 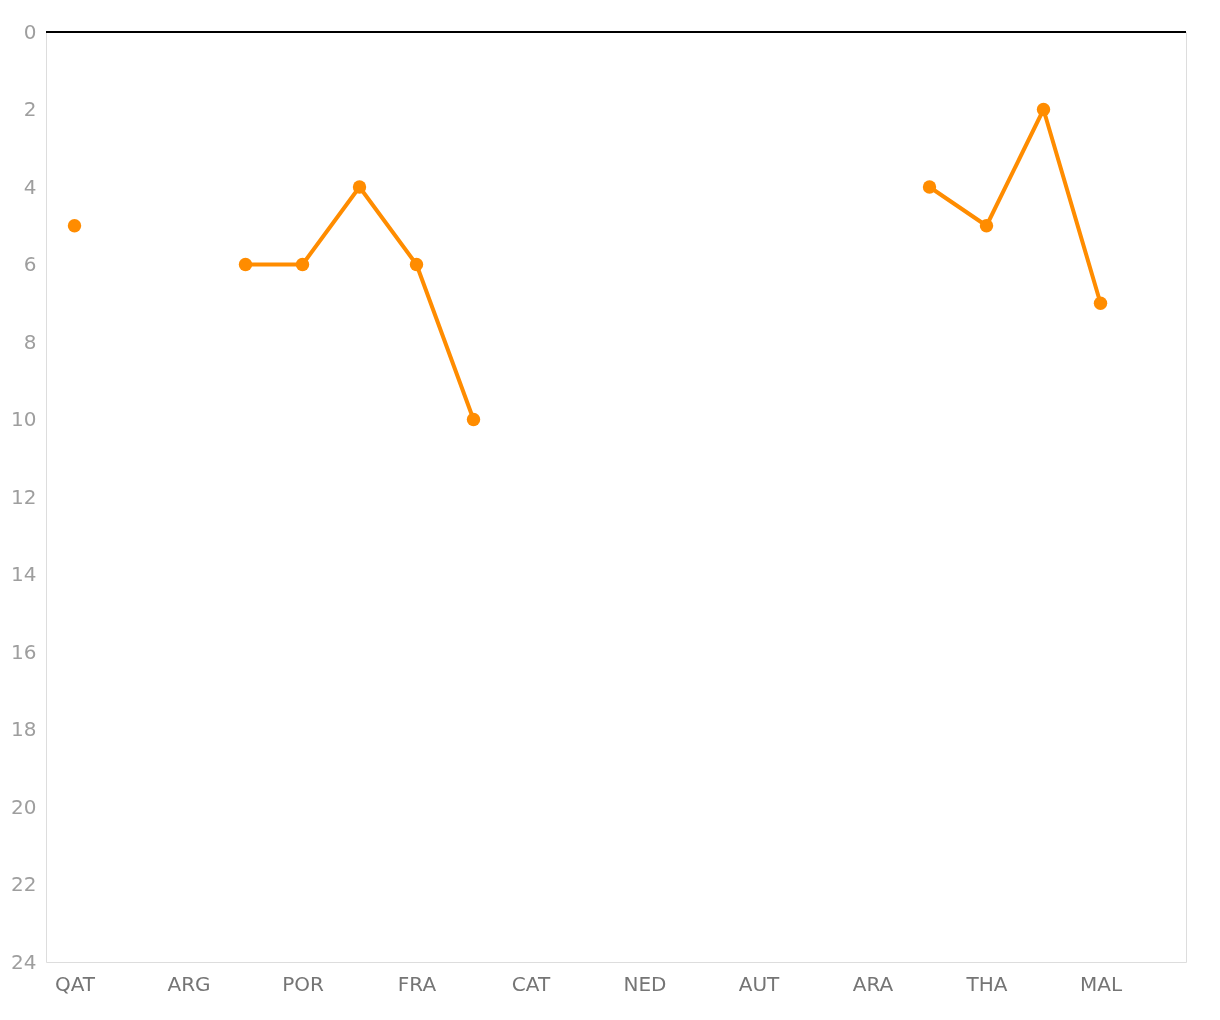 What do you see at coordinates (30, 264) in the screenshot?
I see `y-tick-label: 6` at bounding box center [30, 264].